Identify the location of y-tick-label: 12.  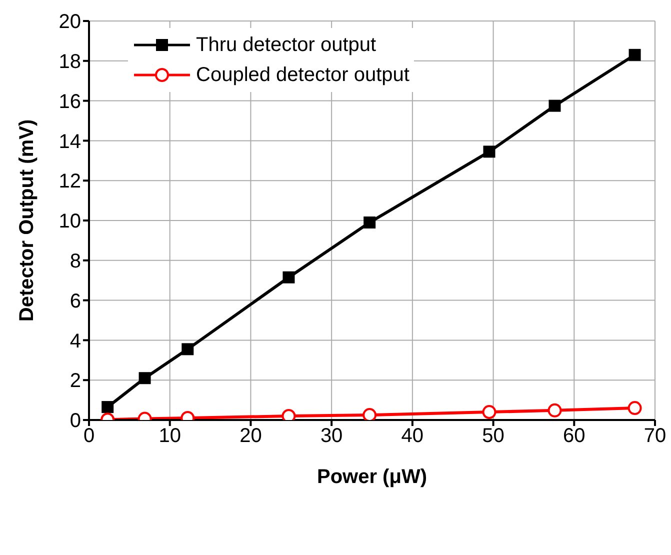
(69, 181).